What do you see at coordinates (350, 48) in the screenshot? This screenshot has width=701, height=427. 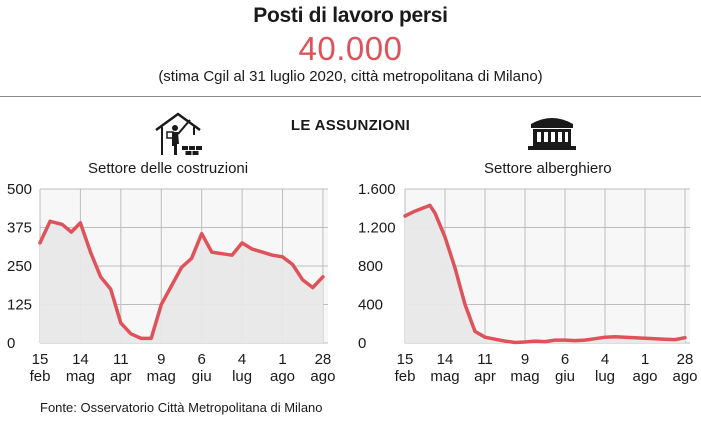 I see `headline-value: 40.000` at bounding box center [350, 48].